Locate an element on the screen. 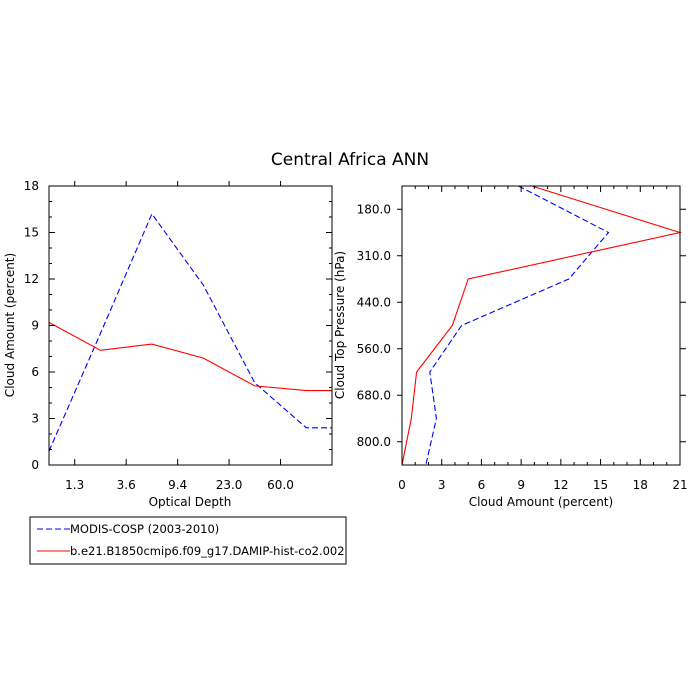  left-y-tick-label-5: 15 is located at coordinates (31, 233).